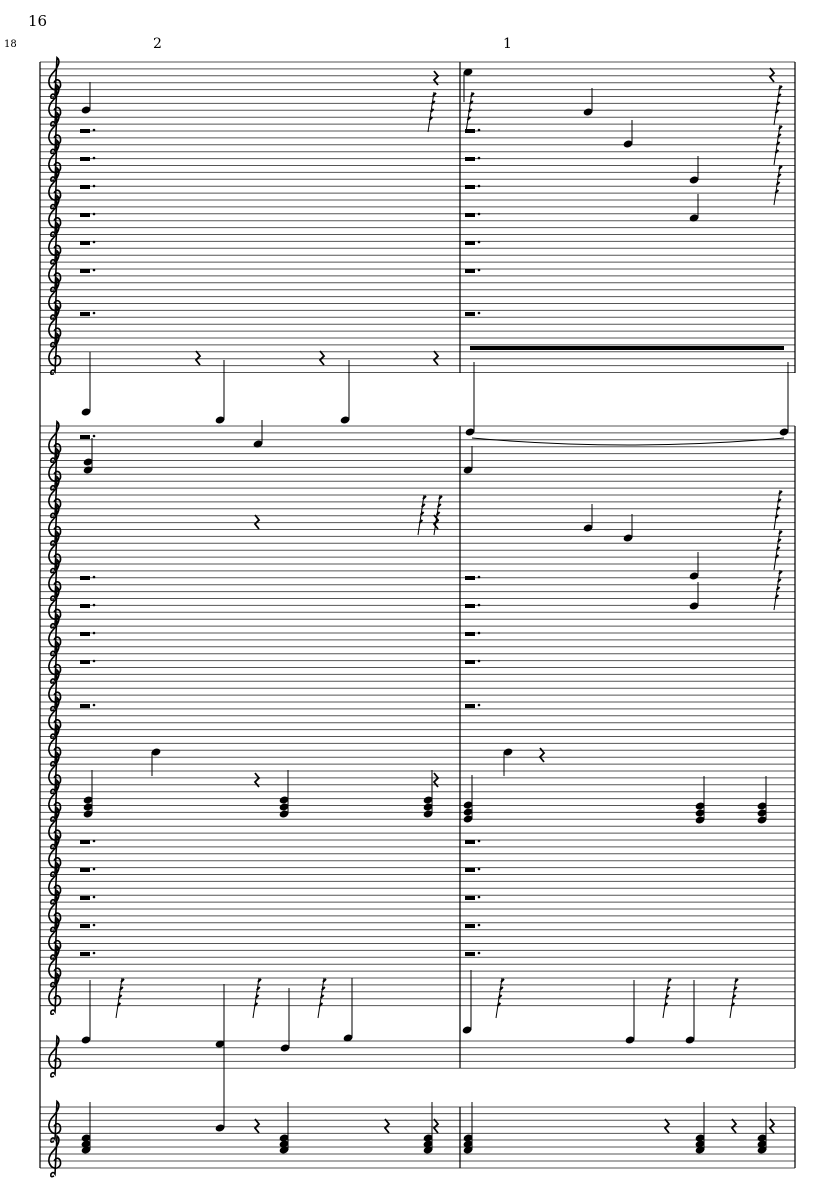 The width and height of the screenshot is (835, 1181). I want to click on measure-label-2: 1, so click(507, 44).